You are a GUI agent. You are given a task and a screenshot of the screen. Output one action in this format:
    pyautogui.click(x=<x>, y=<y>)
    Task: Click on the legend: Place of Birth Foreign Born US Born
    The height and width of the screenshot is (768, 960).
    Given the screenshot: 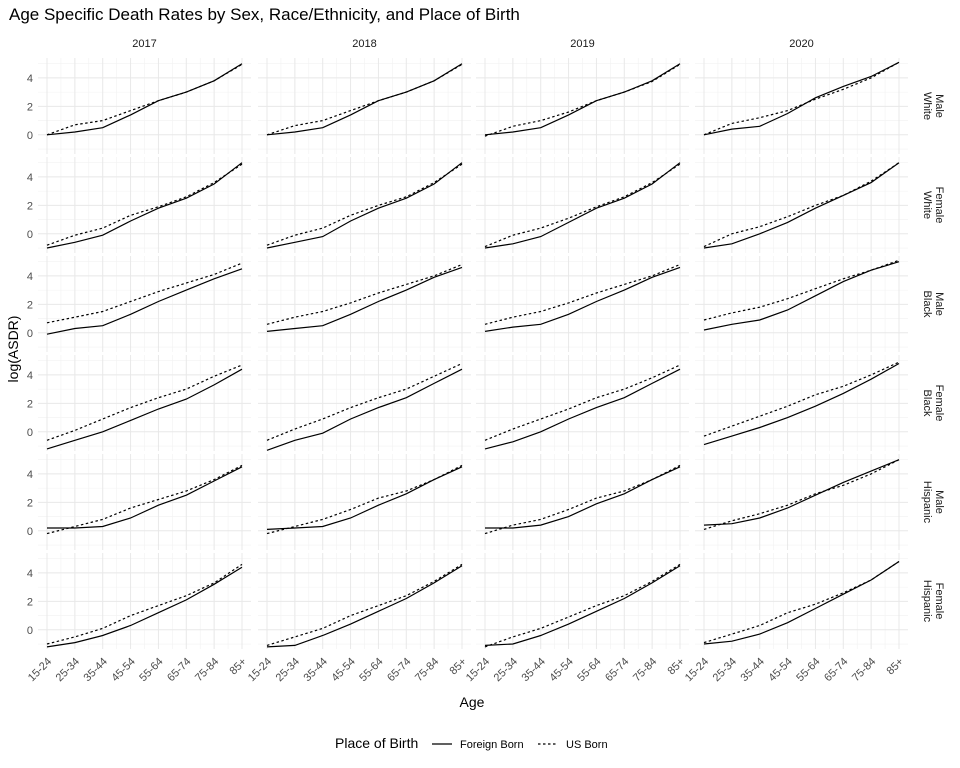 What is the action you would take?
    pyautogui.click(x=471, y=743)
    